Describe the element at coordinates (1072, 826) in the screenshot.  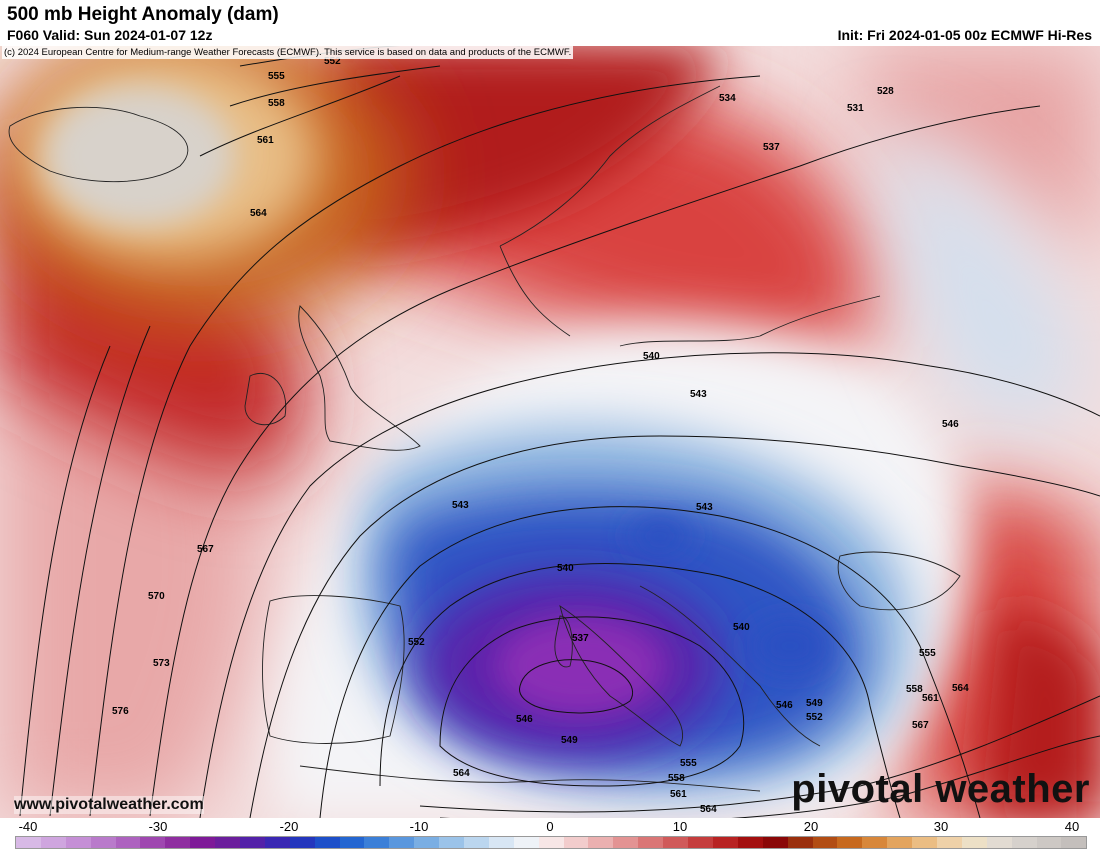
I see `colorbar-tick: 40` at that location.